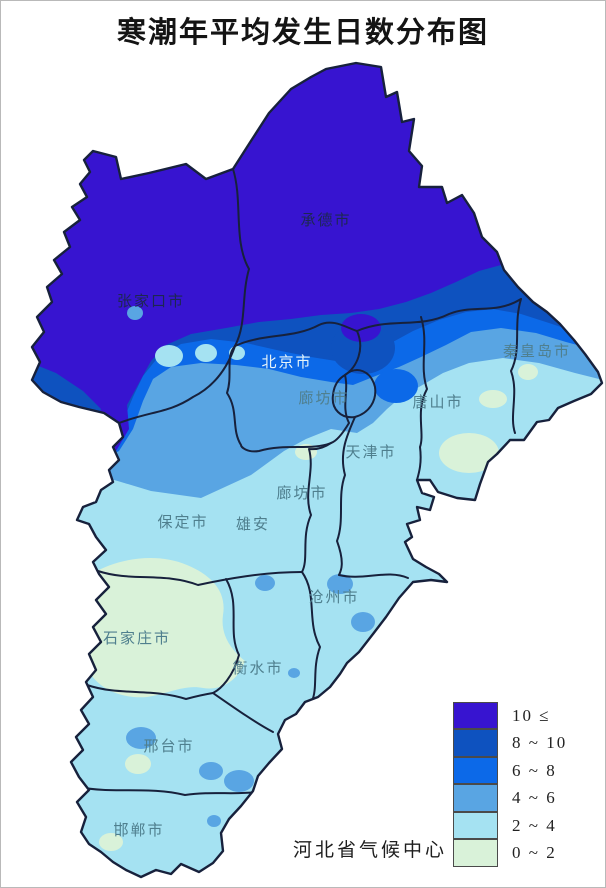 This screenshot has height=888, width=606. What do you see at coordinates (510, 853) in the screenshot?
I see `legend-row: 0 ~ 2` at bounding box center [510, 853].